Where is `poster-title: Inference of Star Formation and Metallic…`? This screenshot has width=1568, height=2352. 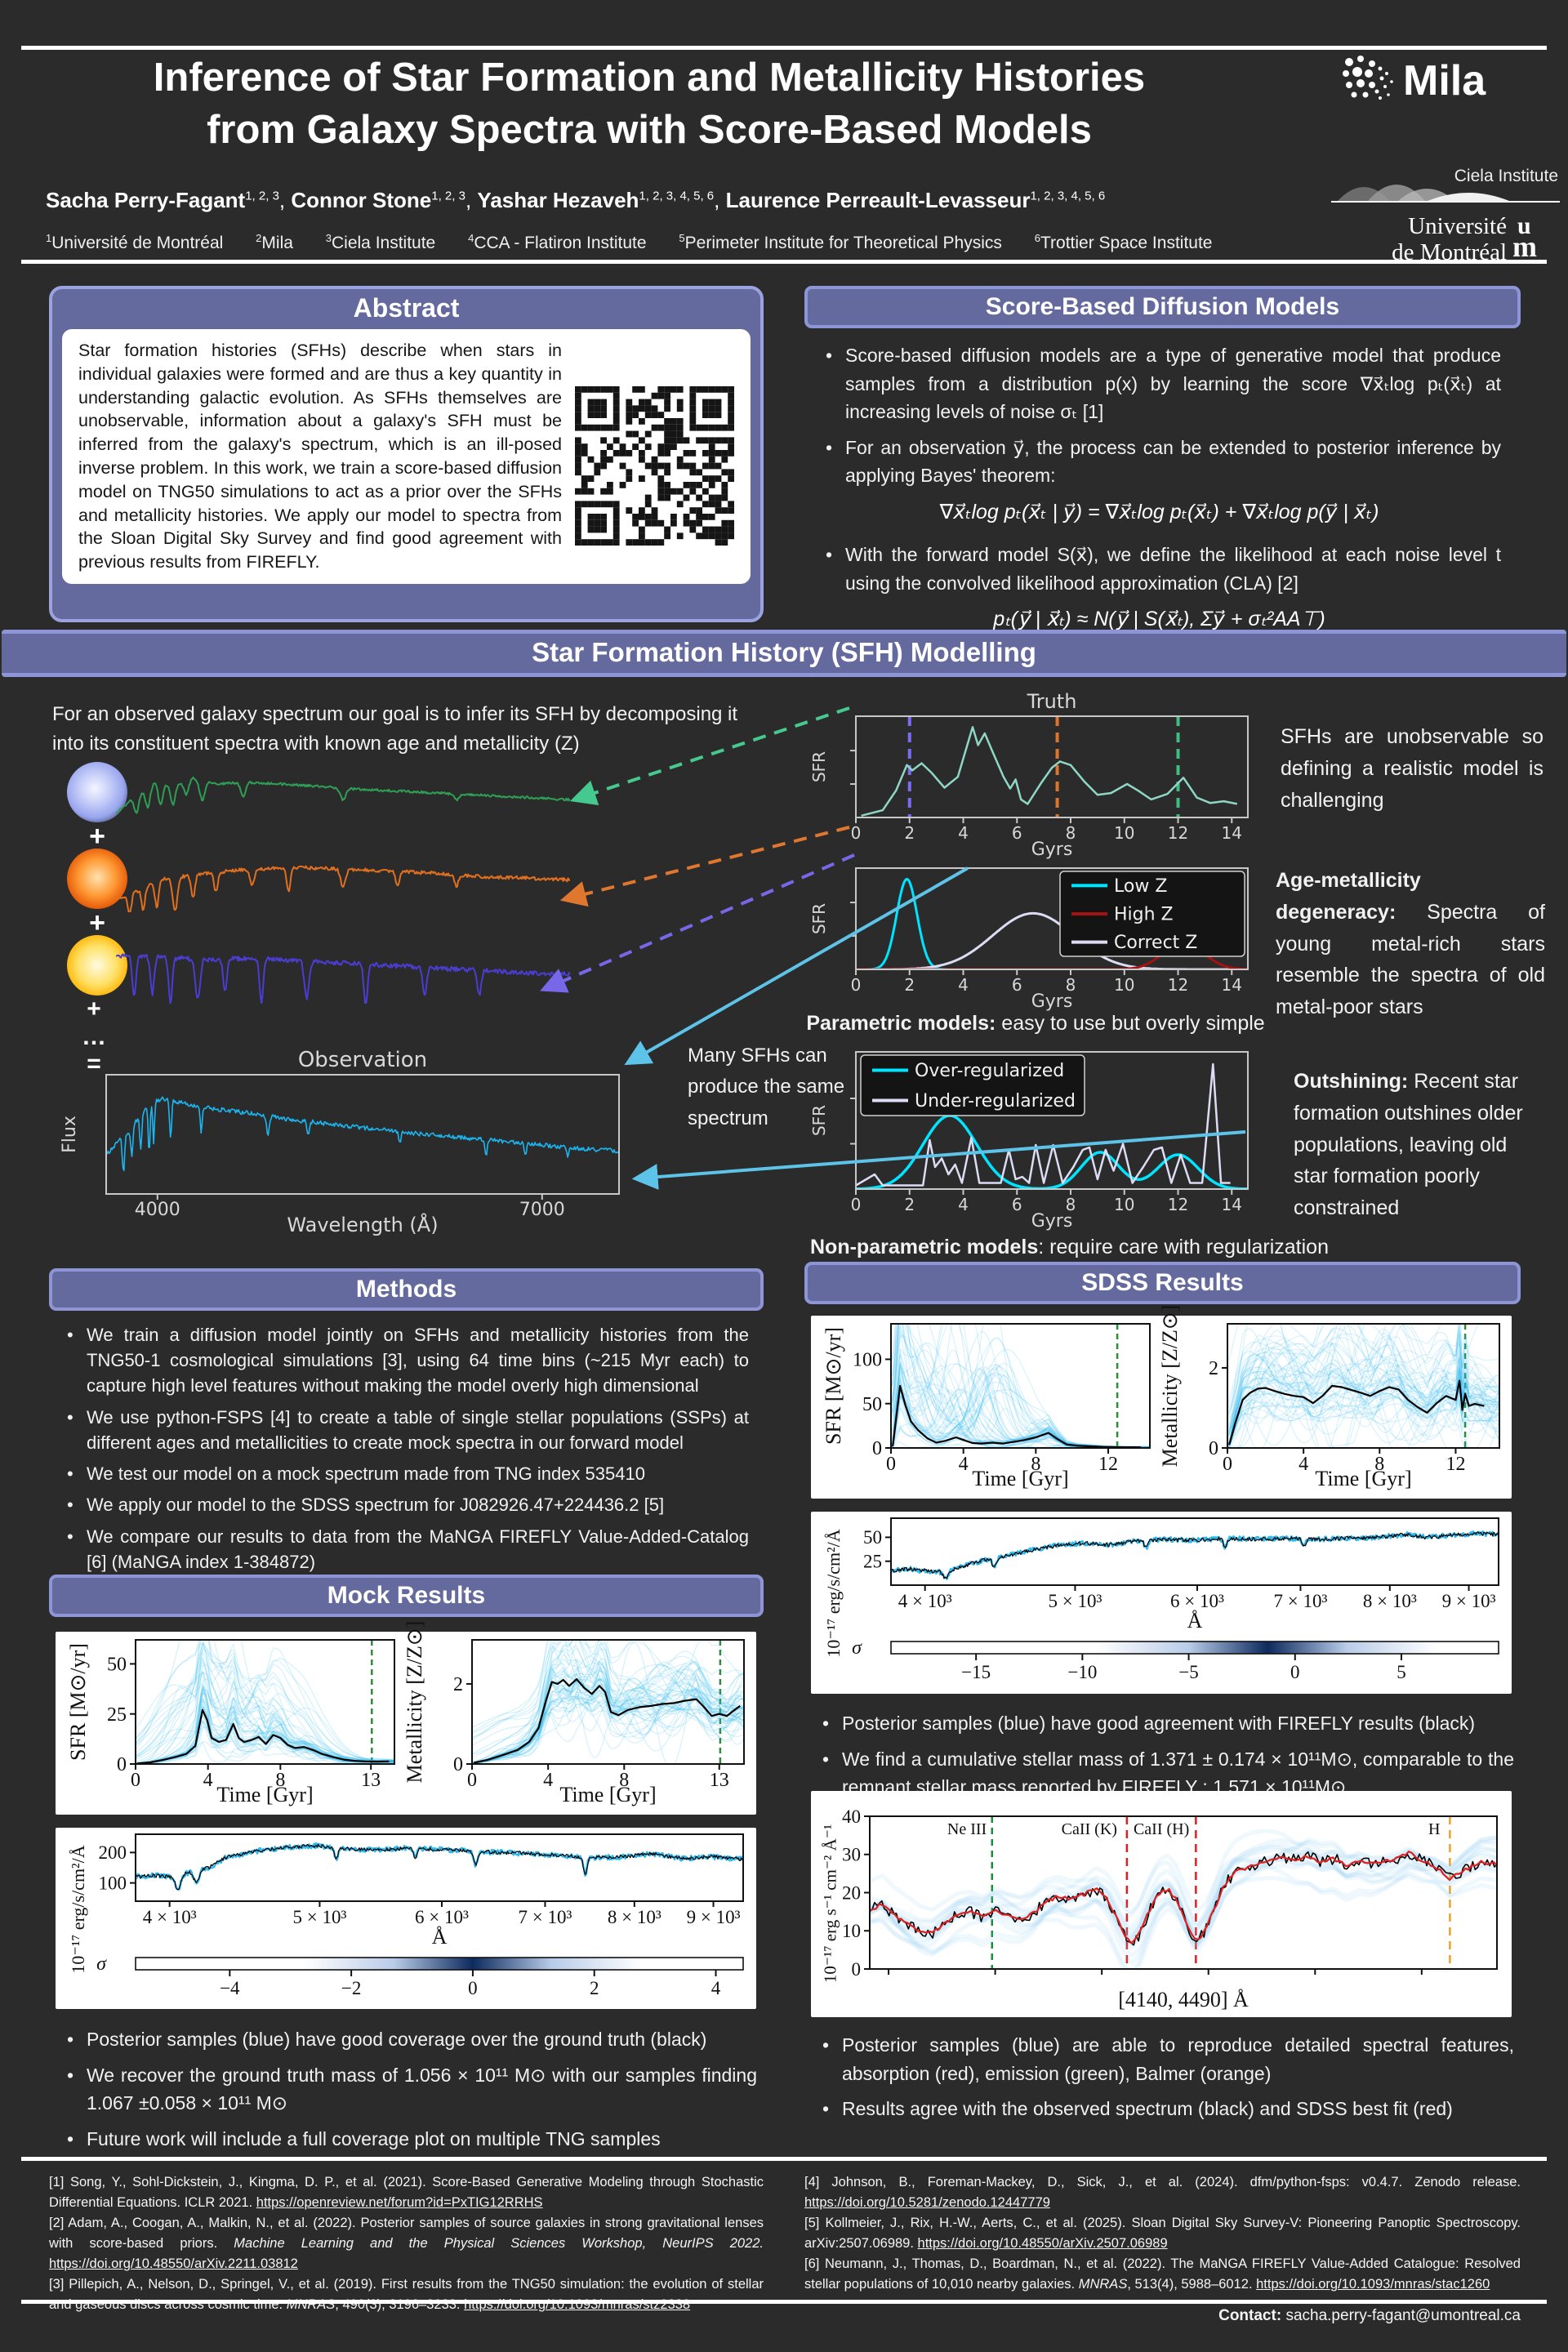
poster-title: Inference of Star Formation and Metallic… is located at coordinates (649, 104).